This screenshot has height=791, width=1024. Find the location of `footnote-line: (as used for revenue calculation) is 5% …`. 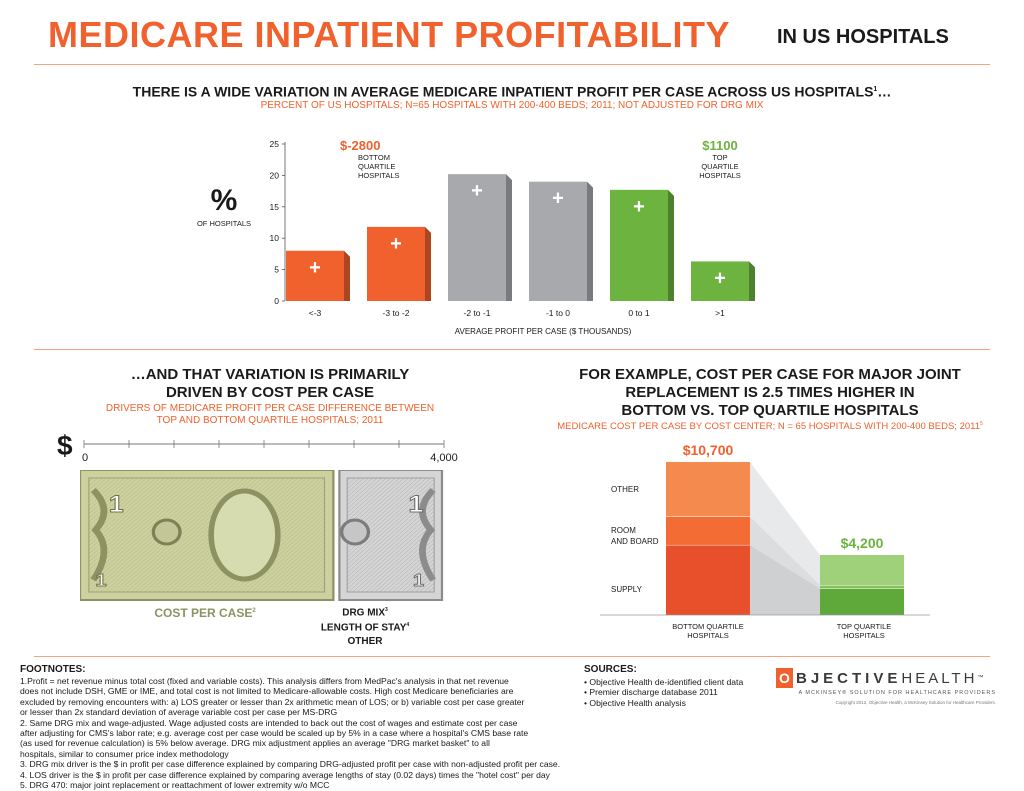

footnote-line: (as used for revenue calculation) is 5% … is located at coordinates (255, 743).